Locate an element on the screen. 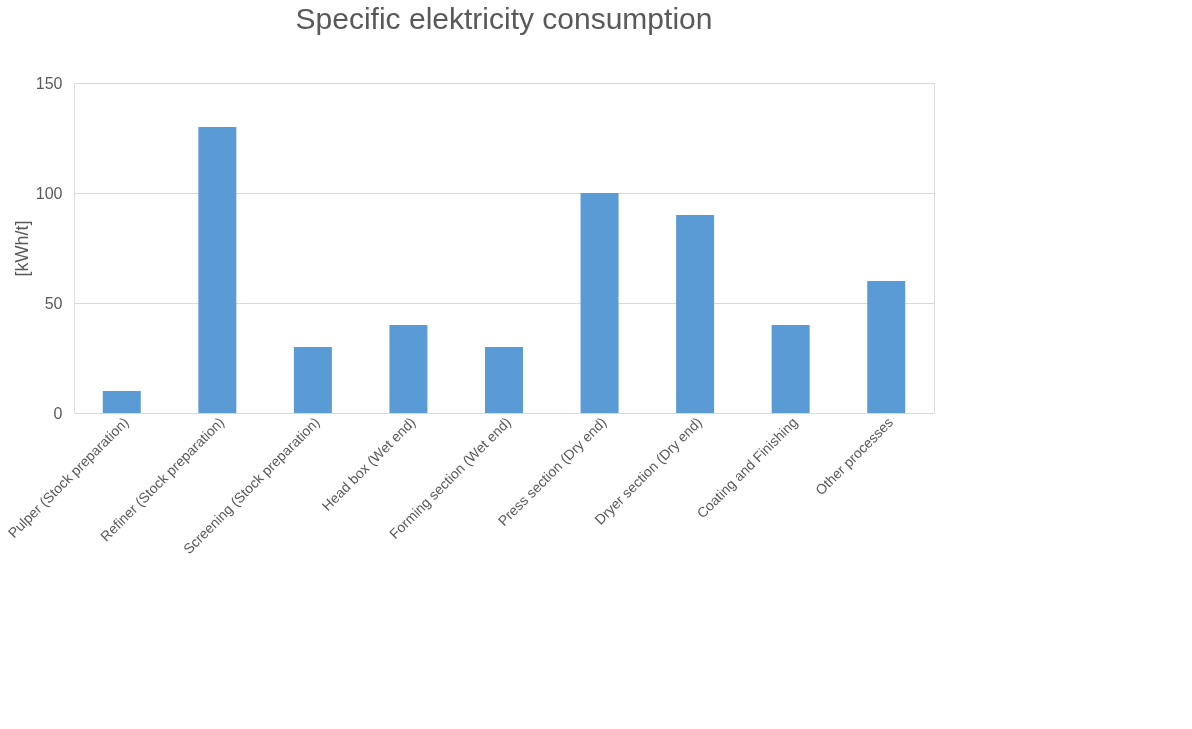  y-tick-label: 50 is located at coordinates (53, 303).